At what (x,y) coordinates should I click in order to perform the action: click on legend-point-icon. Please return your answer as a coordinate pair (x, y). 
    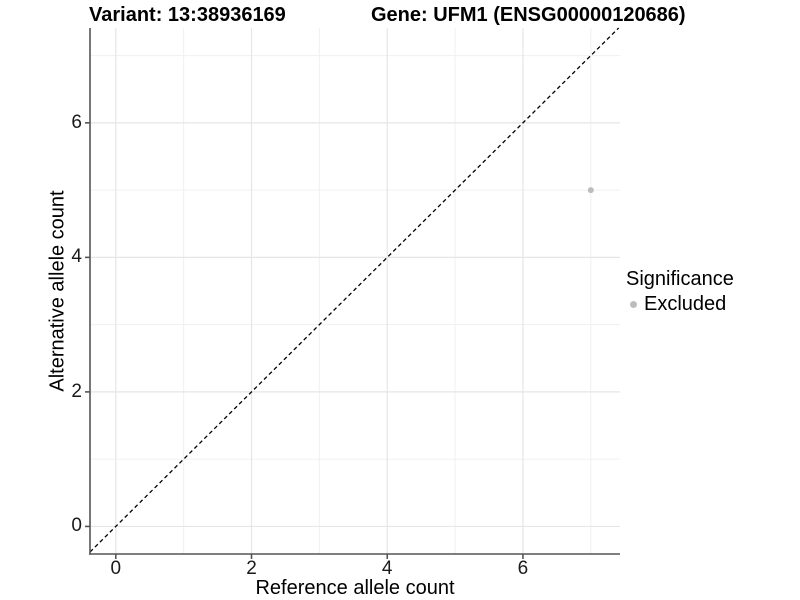
    Looking at the image, I should click on (633, 304).